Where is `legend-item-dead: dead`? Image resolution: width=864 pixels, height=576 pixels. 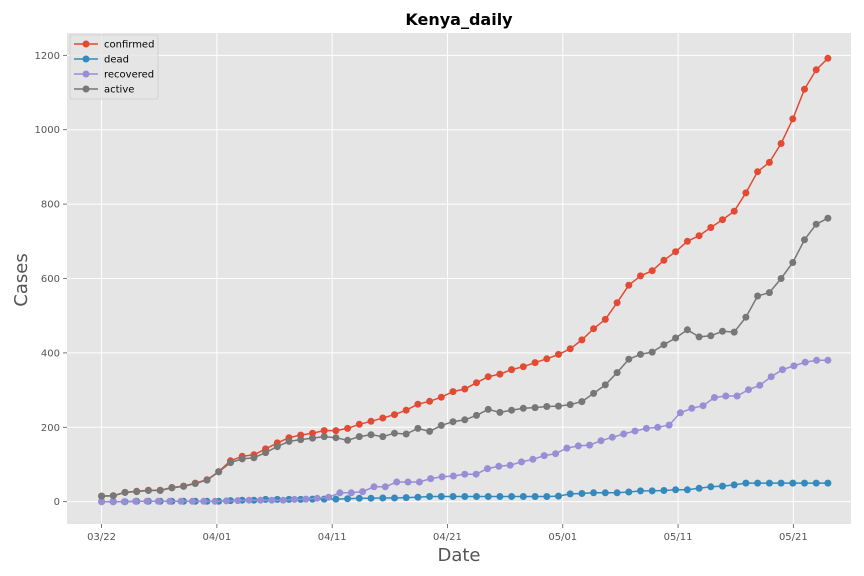 legend-item-dead: dead is located at coordinates (101, 60).